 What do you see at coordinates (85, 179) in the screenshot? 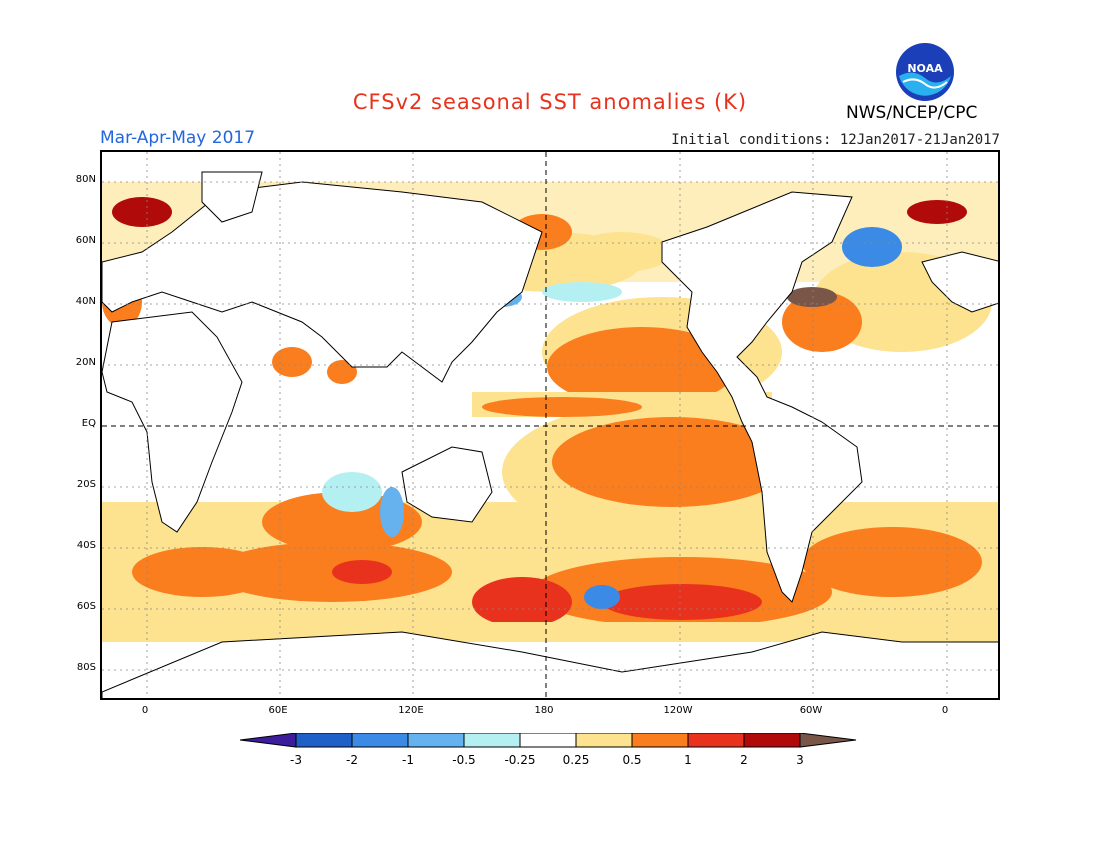
I see `lat-label: 80N` at bounding box center [85, 179].